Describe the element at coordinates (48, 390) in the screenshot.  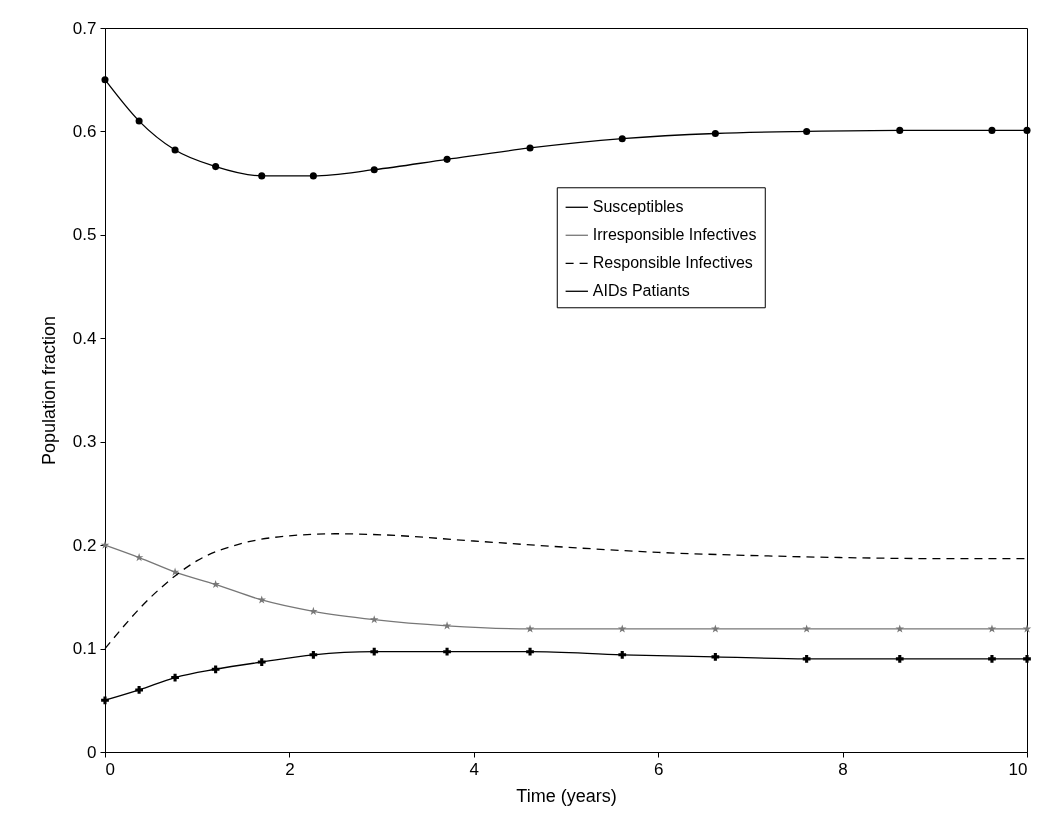
I see `y-axis-title: Population fraction` at that location.